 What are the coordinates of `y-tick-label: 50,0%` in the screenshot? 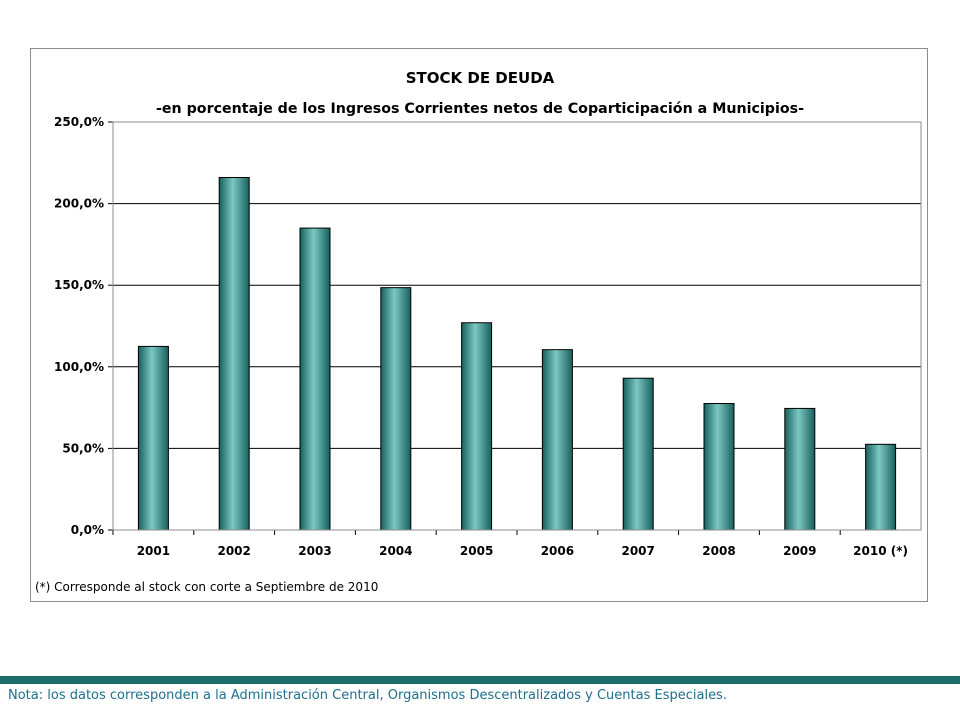 It's located at (83, 448).